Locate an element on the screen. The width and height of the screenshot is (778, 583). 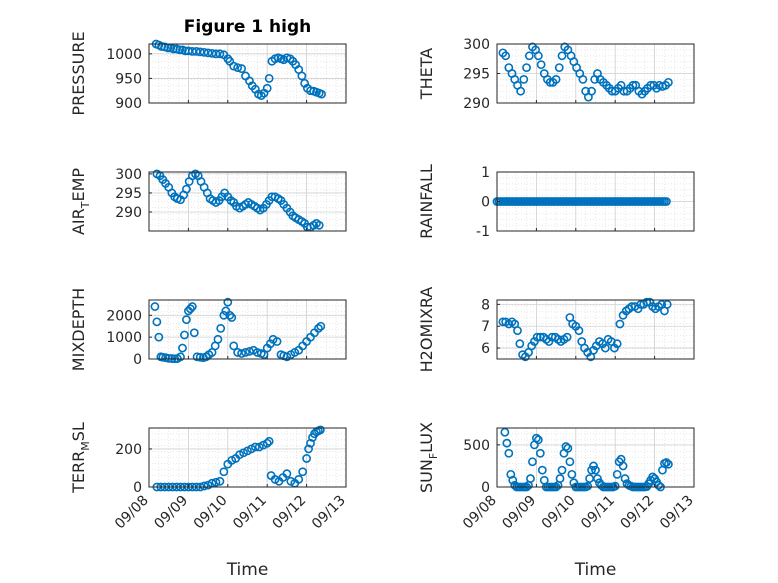
y-tick-label: 900 is located at coordinates (128, 104).